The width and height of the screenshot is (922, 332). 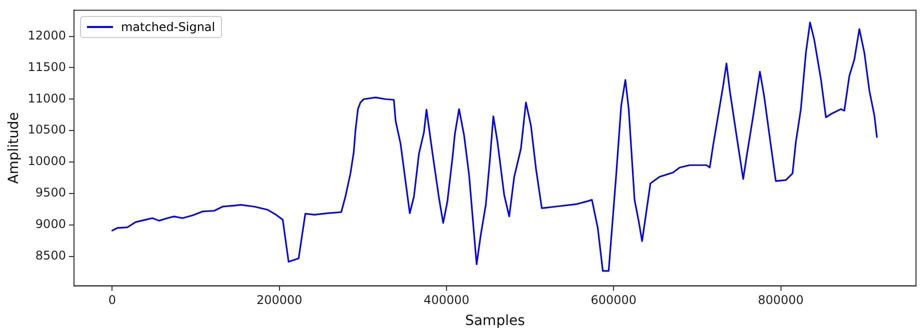 I want to click on y-tick-label: 11500, so click(x=47, y=67).